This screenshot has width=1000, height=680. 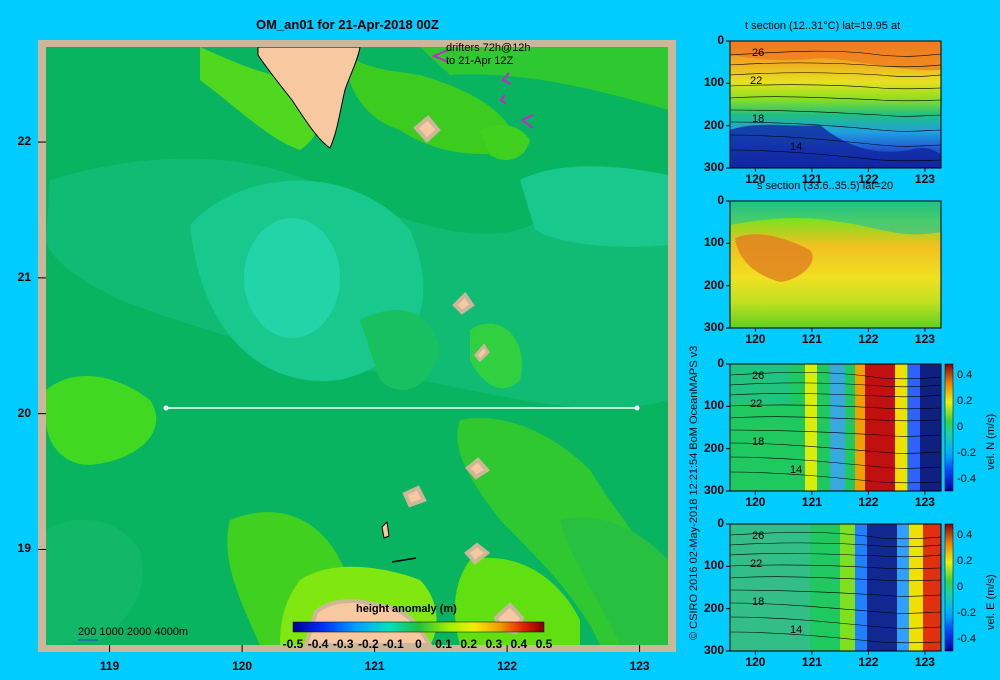 What do you see at coordinates (133, 632) in the screenshot?
I see `depth-scale-label: 200 1000 2000 4000m` at bounding box center [133, 632].